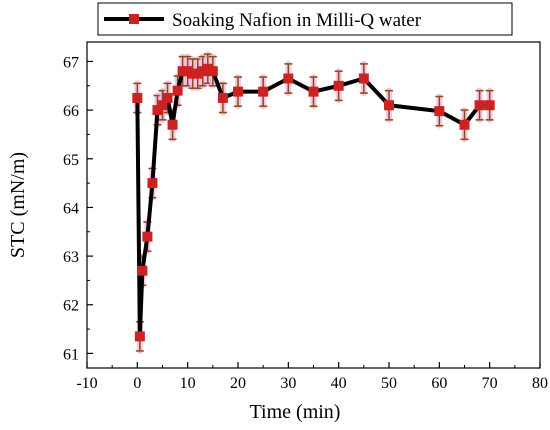 Image resolution: width=550 pixels, height=430 pixels. What do you see at coordinates (339, 383) in the screenshot?
I see `x-tick-label: 40` at bounding box center [339, 383].